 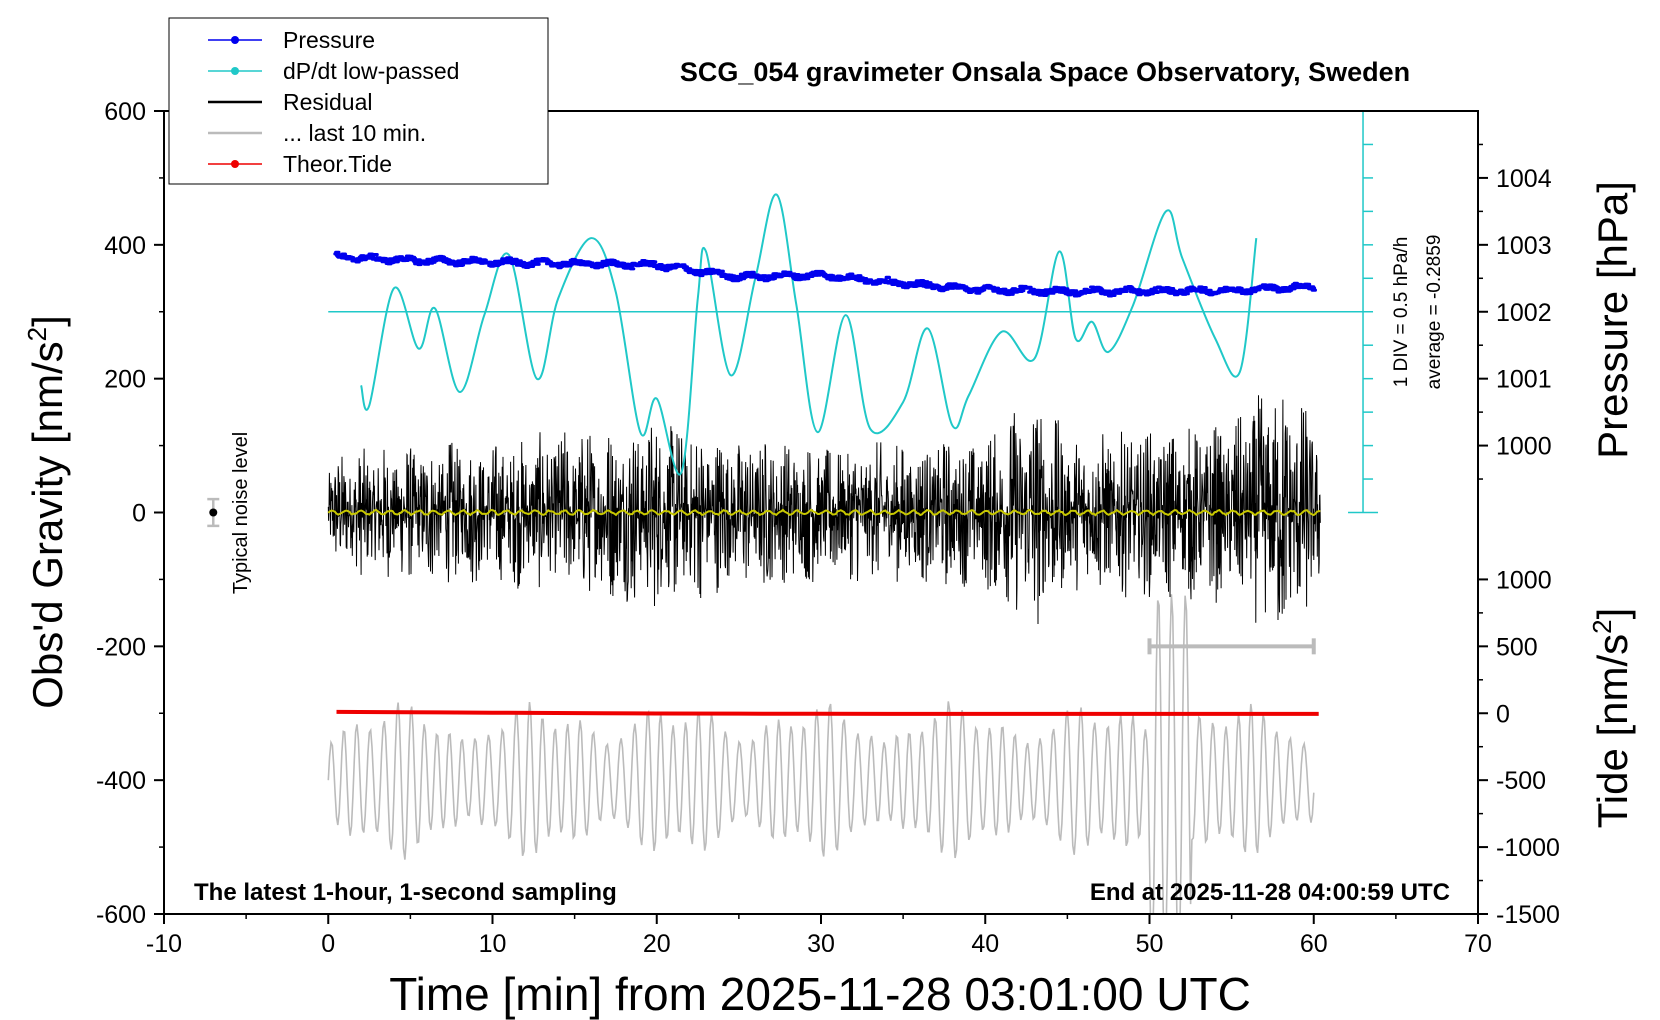 What do you see at coordinates (329, 40) in the screenshot?
I see `legend-label: Pressure` at bounding box center [329, 40].